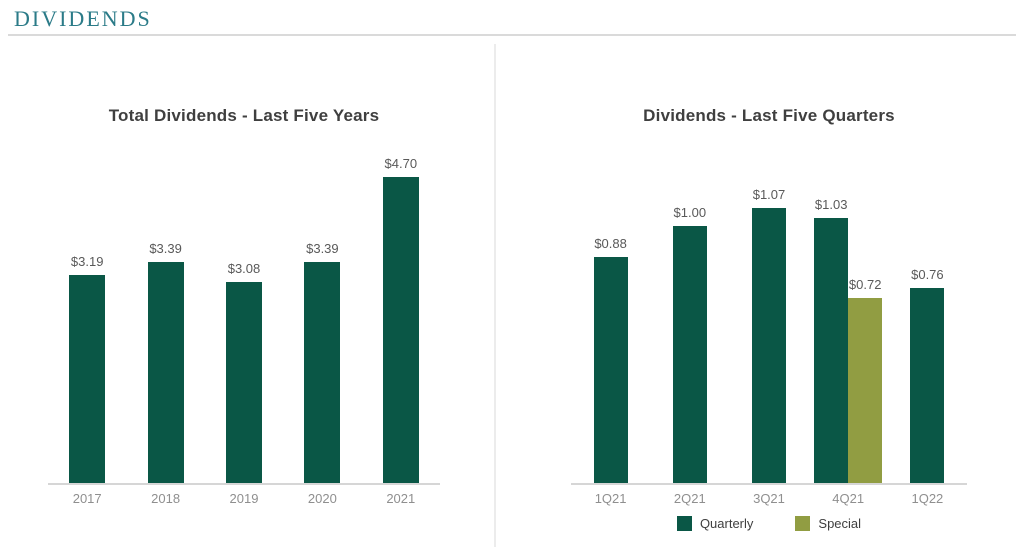  What do you see at coordinates (769, 115) in the screenshot?
I see `chart-title: Dividends - Last Five Quarters` at bounding box center [769, 115].